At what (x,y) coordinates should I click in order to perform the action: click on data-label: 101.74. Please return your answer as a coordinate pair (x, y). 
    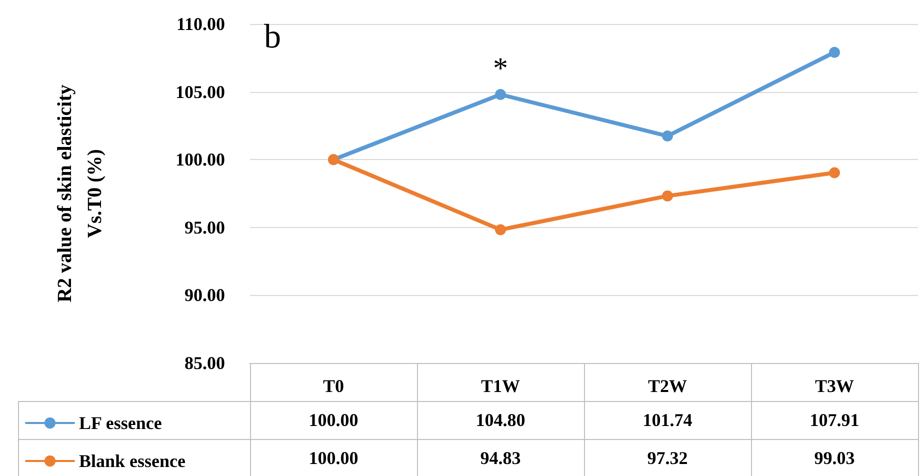
    Looking at the image, I should click on (668, 420).